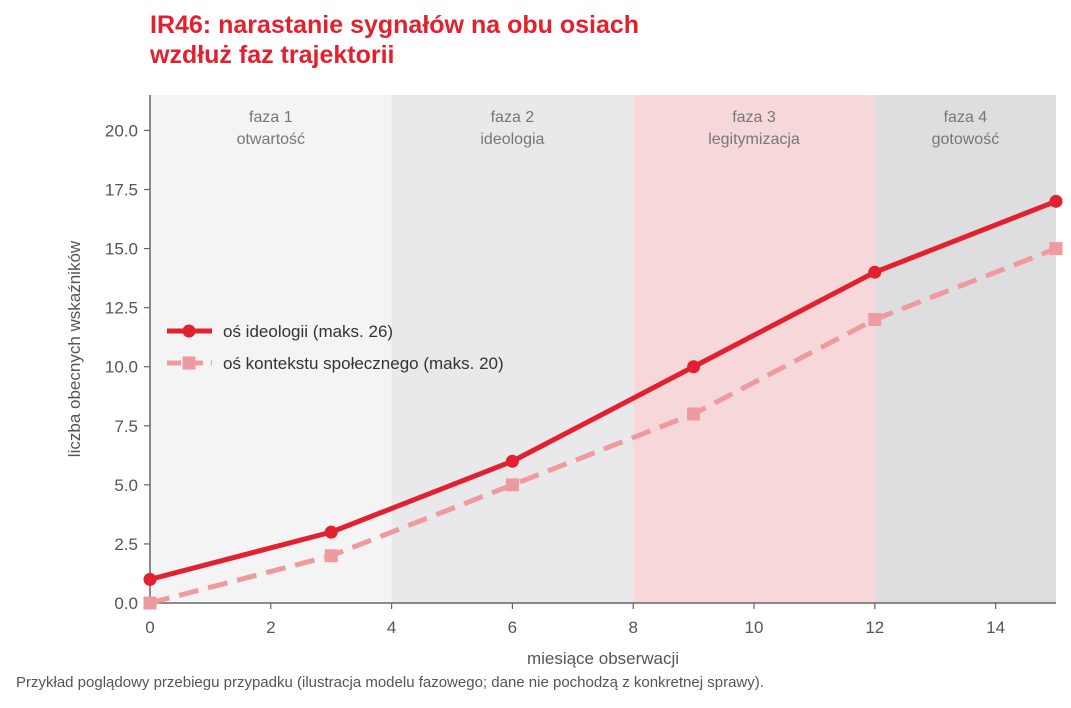  I want to click on phase-label-4: faza 4, so click(966, 117).